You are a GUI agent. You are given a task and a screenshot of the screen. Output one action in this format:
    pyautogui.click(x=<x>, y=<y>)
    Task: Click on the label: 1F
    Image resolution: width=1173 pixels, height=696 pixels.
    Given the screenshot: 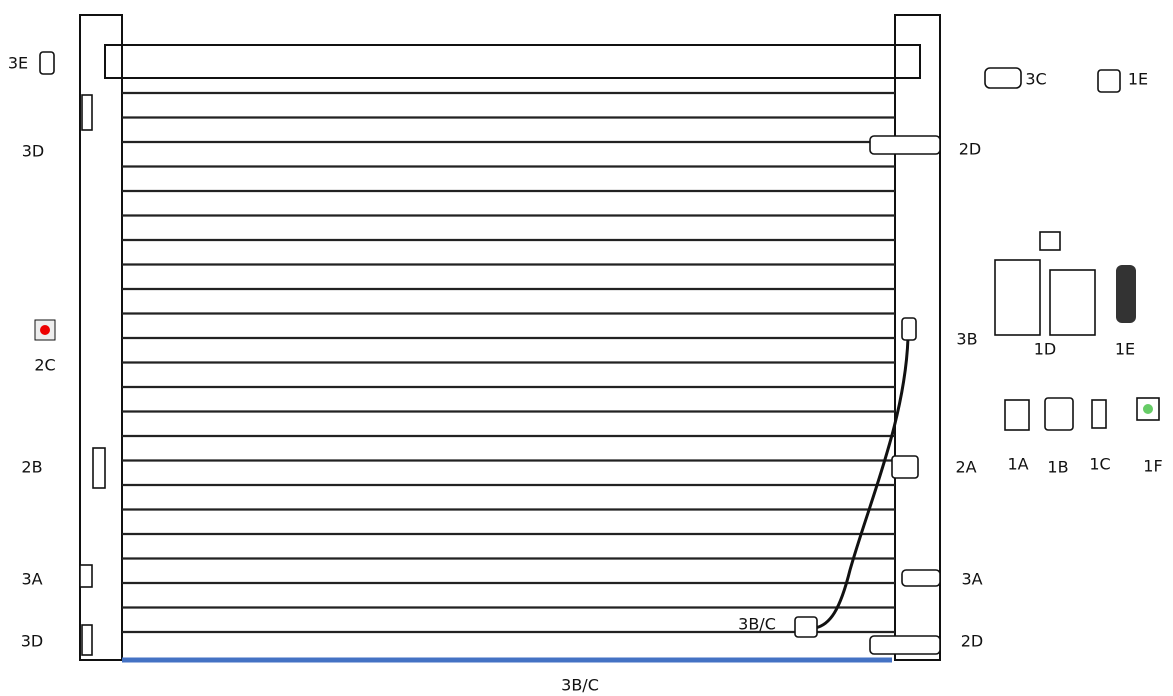 What is the action you would take?
    pyautogui.click(x=1152, y=466)
    